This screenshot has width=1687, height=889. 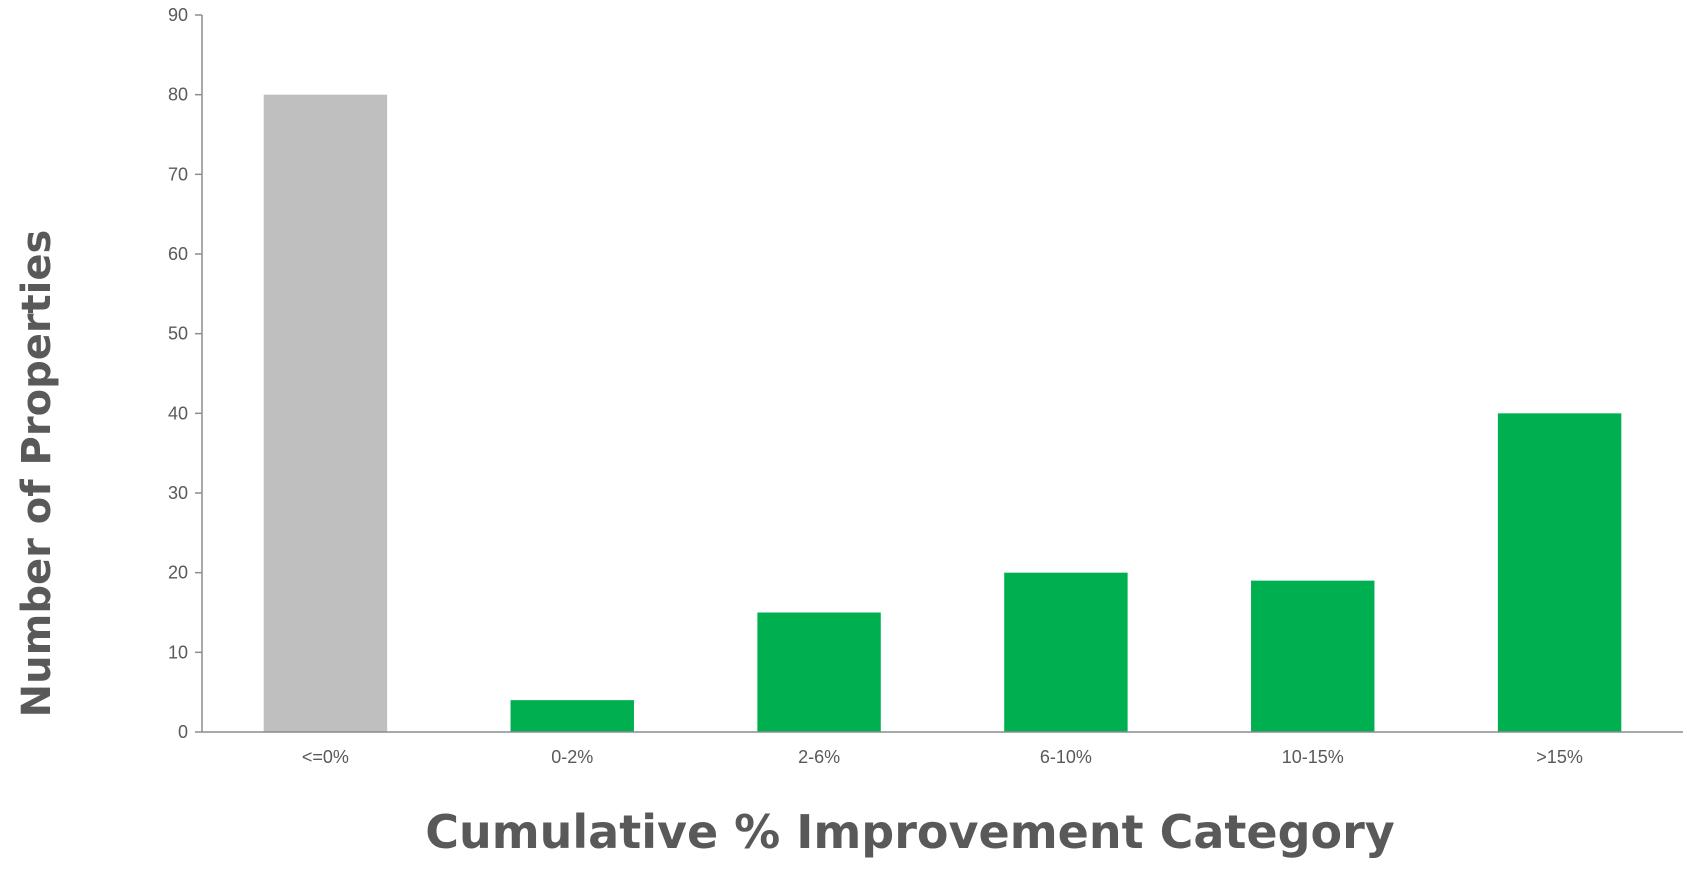 I want to click on y-tick-label: 90, so click(x=178, y=15).